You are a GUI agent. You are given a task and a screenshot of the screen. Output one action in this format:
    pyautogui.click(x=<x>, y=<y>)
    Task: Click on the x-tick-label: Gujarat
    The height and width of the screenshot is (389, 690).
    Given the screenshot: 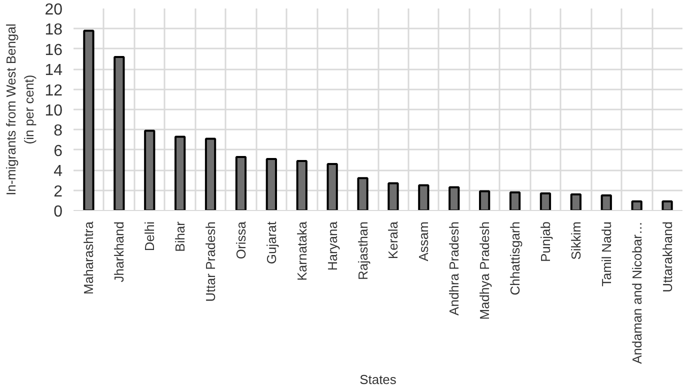 What is the action you would take?
    pyautogui.click(x=271, y=242)
    